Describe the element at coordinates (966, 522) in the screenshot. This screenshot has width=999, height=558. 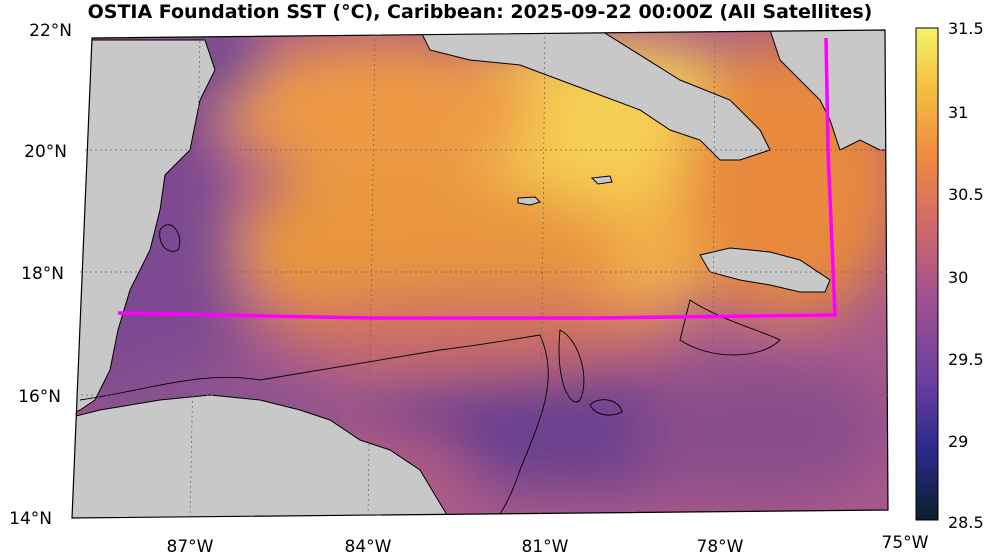
I see `colorbar-tick-label: 28.5` at that location.